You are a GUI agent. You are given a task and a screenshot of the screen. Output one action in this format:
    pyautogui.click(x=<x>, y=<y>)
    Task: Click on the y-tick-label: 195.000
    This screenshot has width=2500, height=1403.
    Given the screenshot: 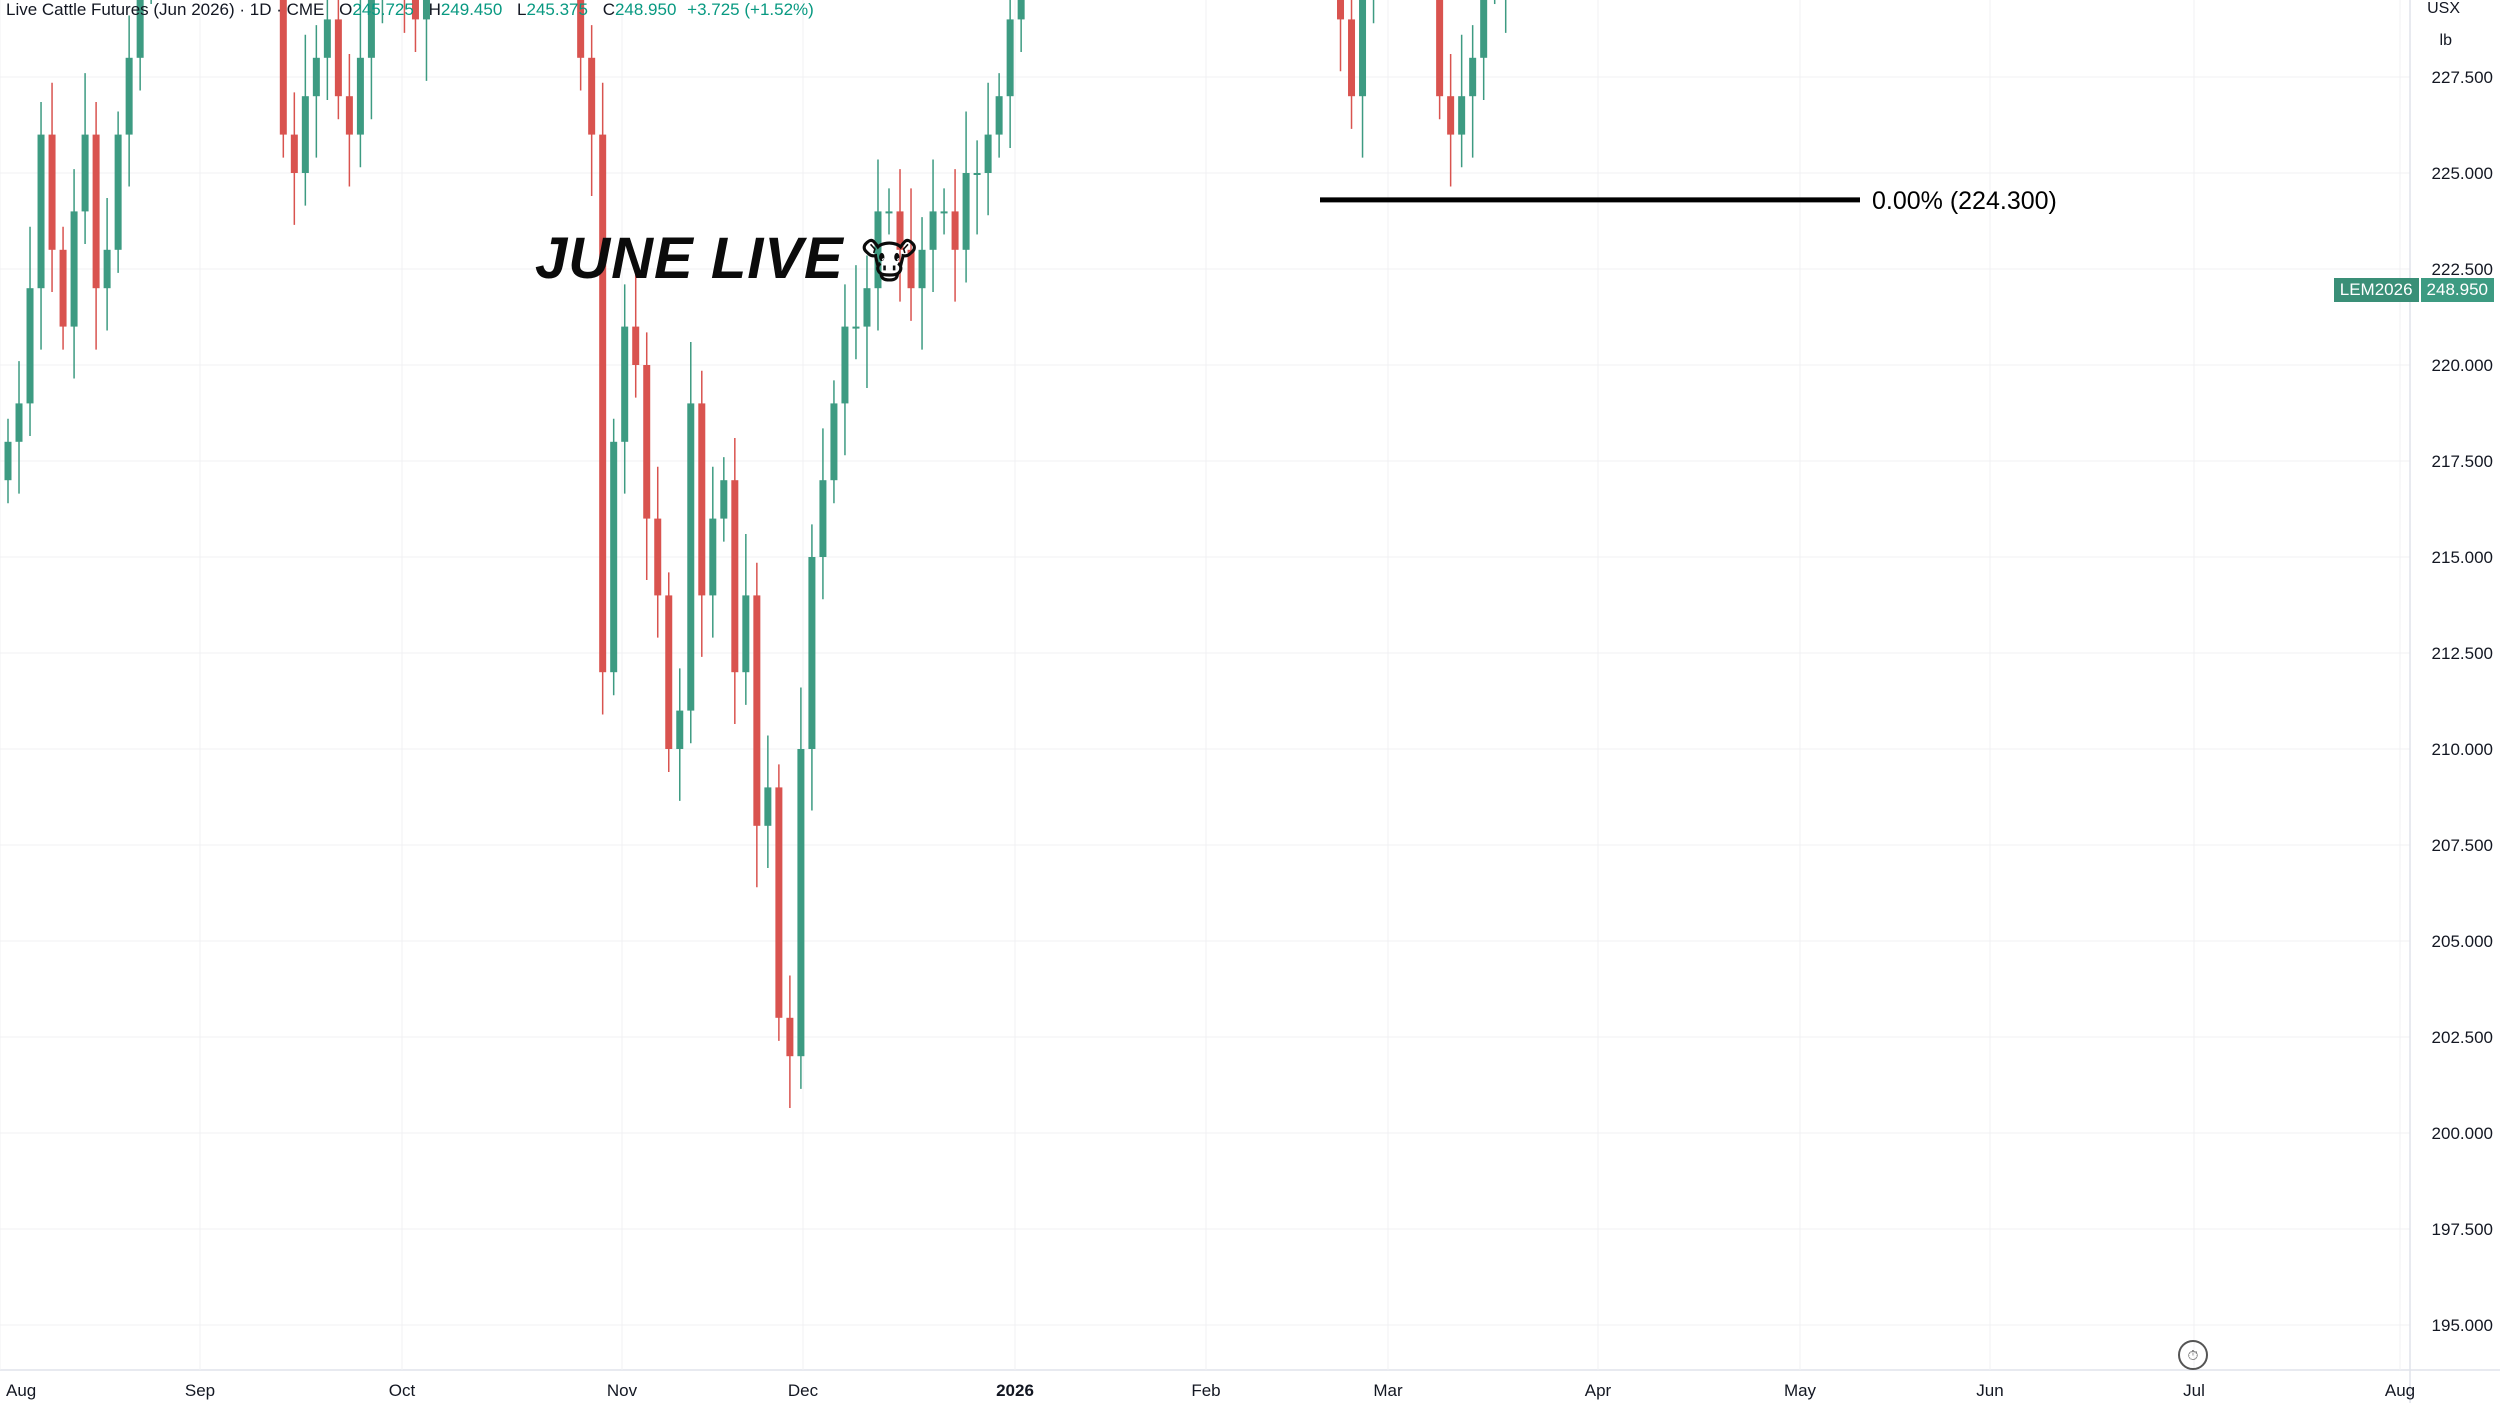 What is the action you would take?
    pyautogui.click(x=2462, y=1325)
    